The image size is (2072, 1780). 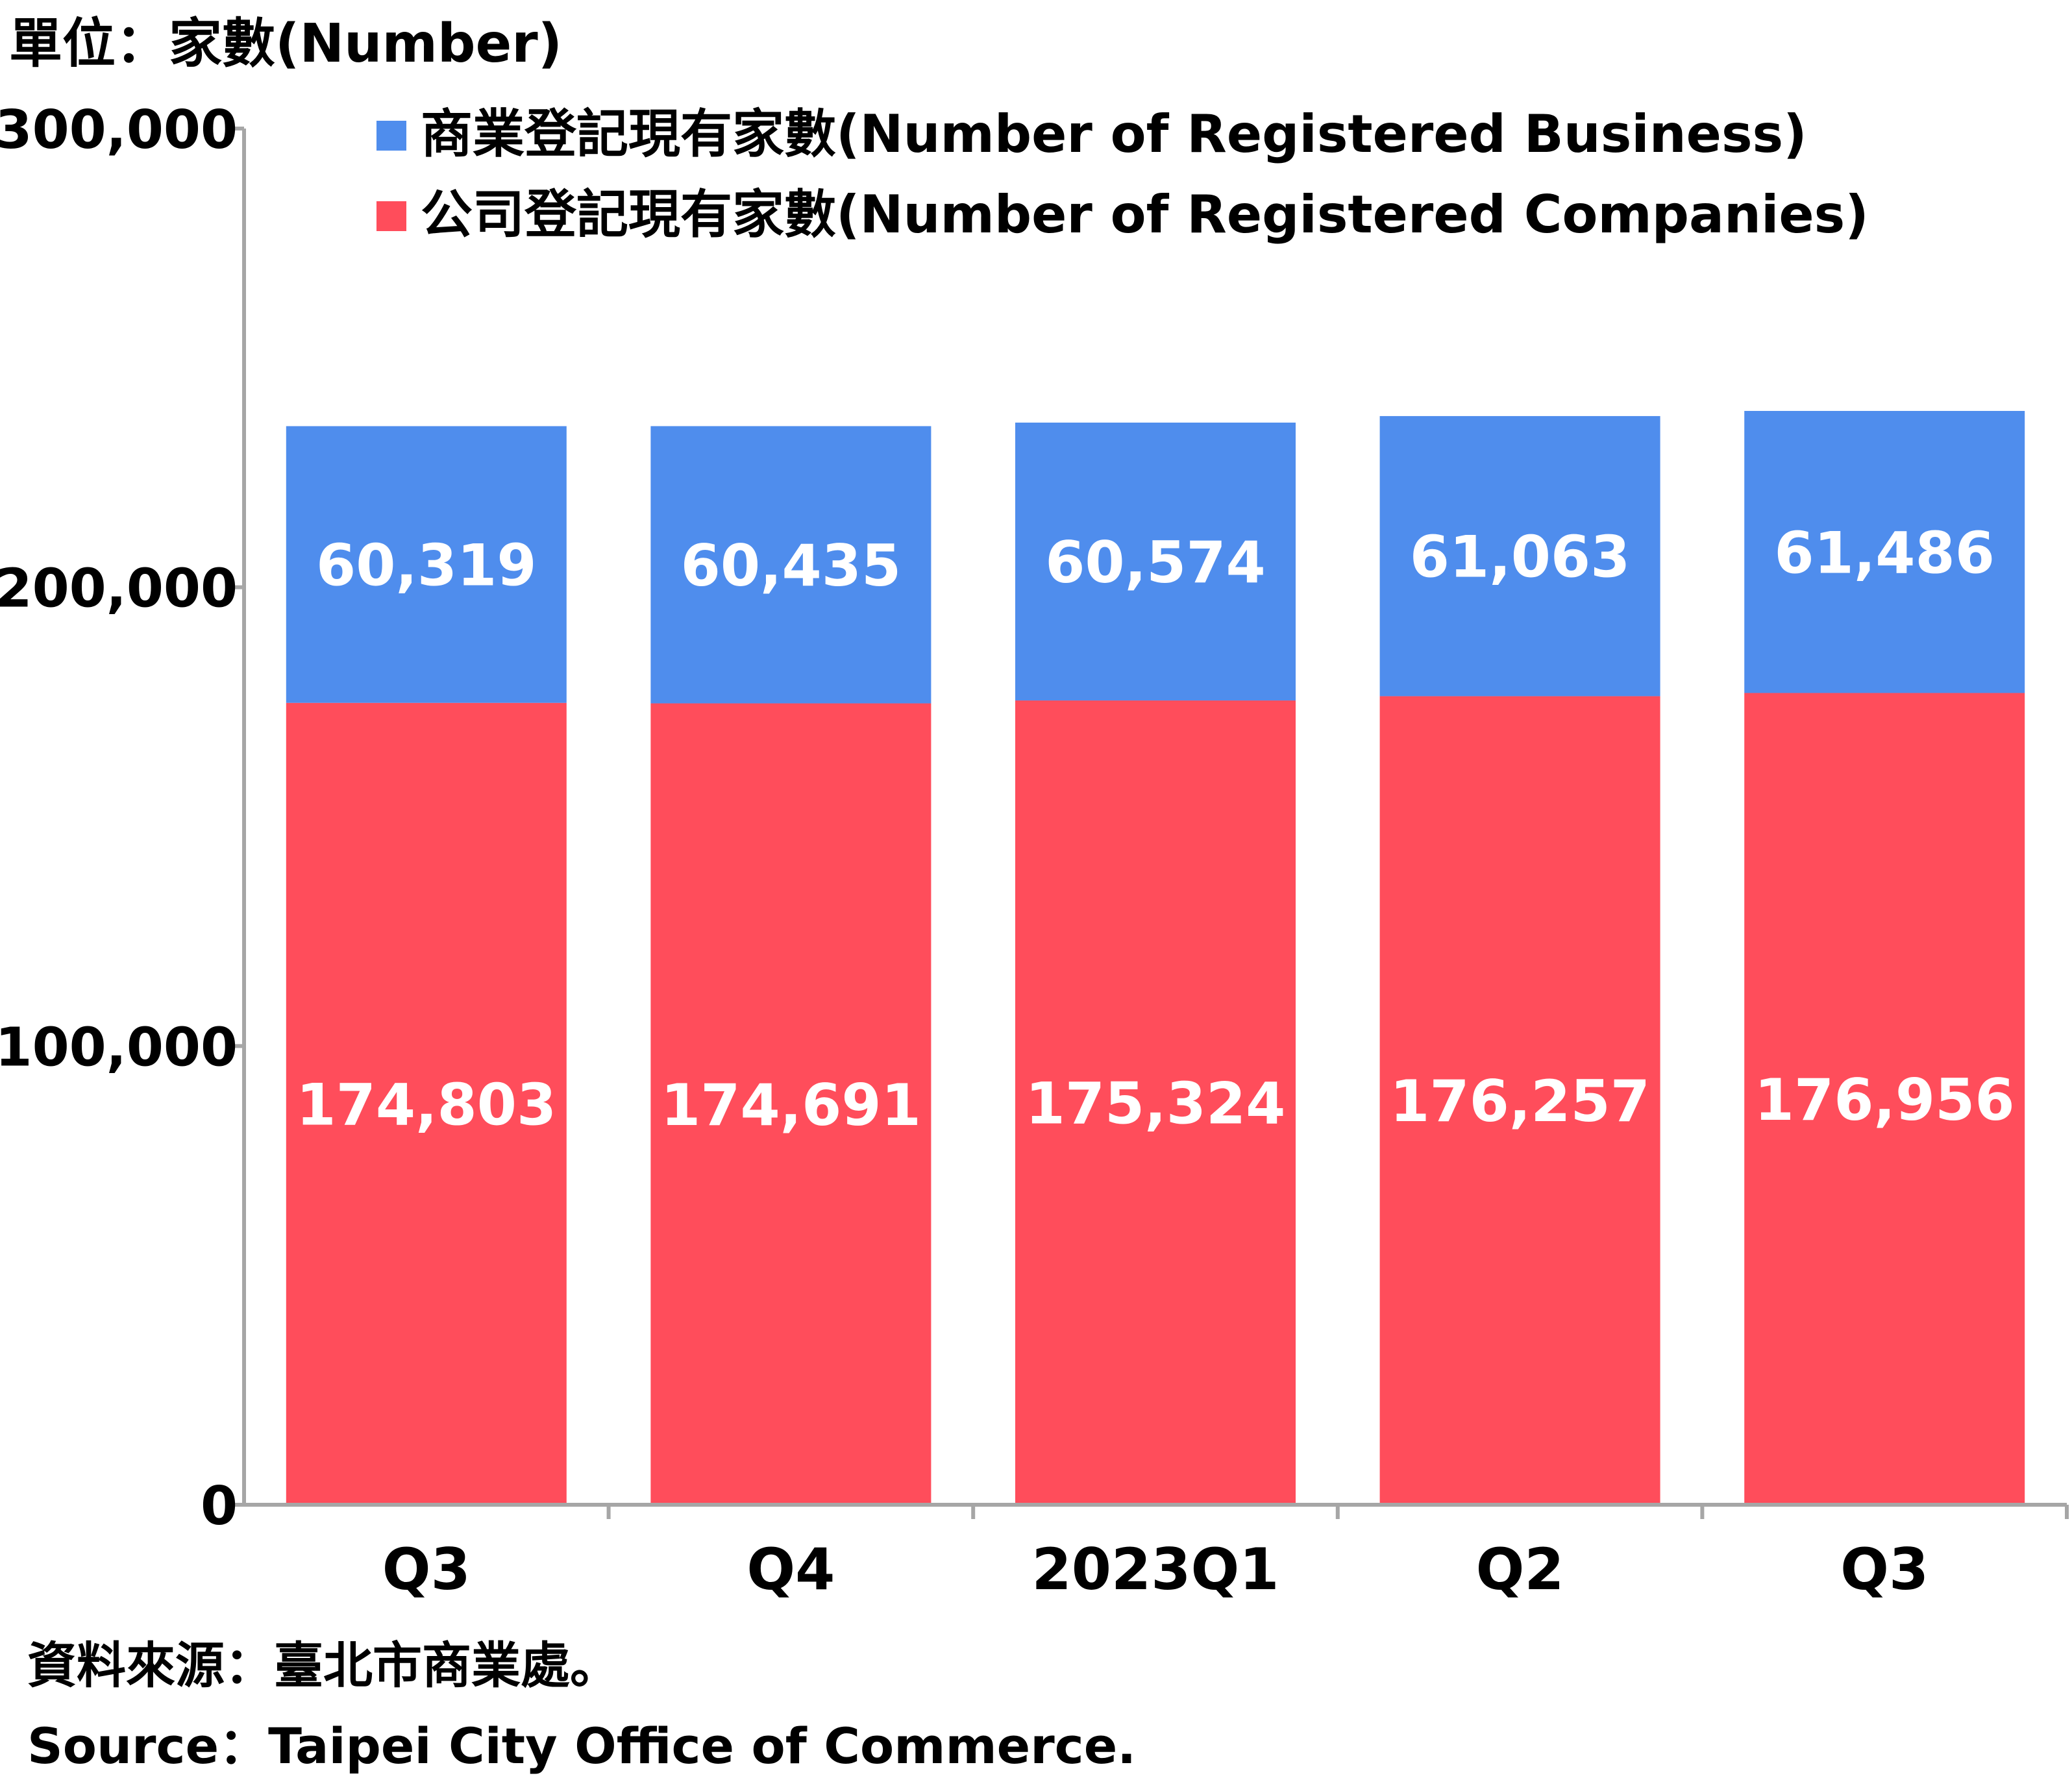 I want to click on data-label: 174,803, so click(x=426, y=1104).